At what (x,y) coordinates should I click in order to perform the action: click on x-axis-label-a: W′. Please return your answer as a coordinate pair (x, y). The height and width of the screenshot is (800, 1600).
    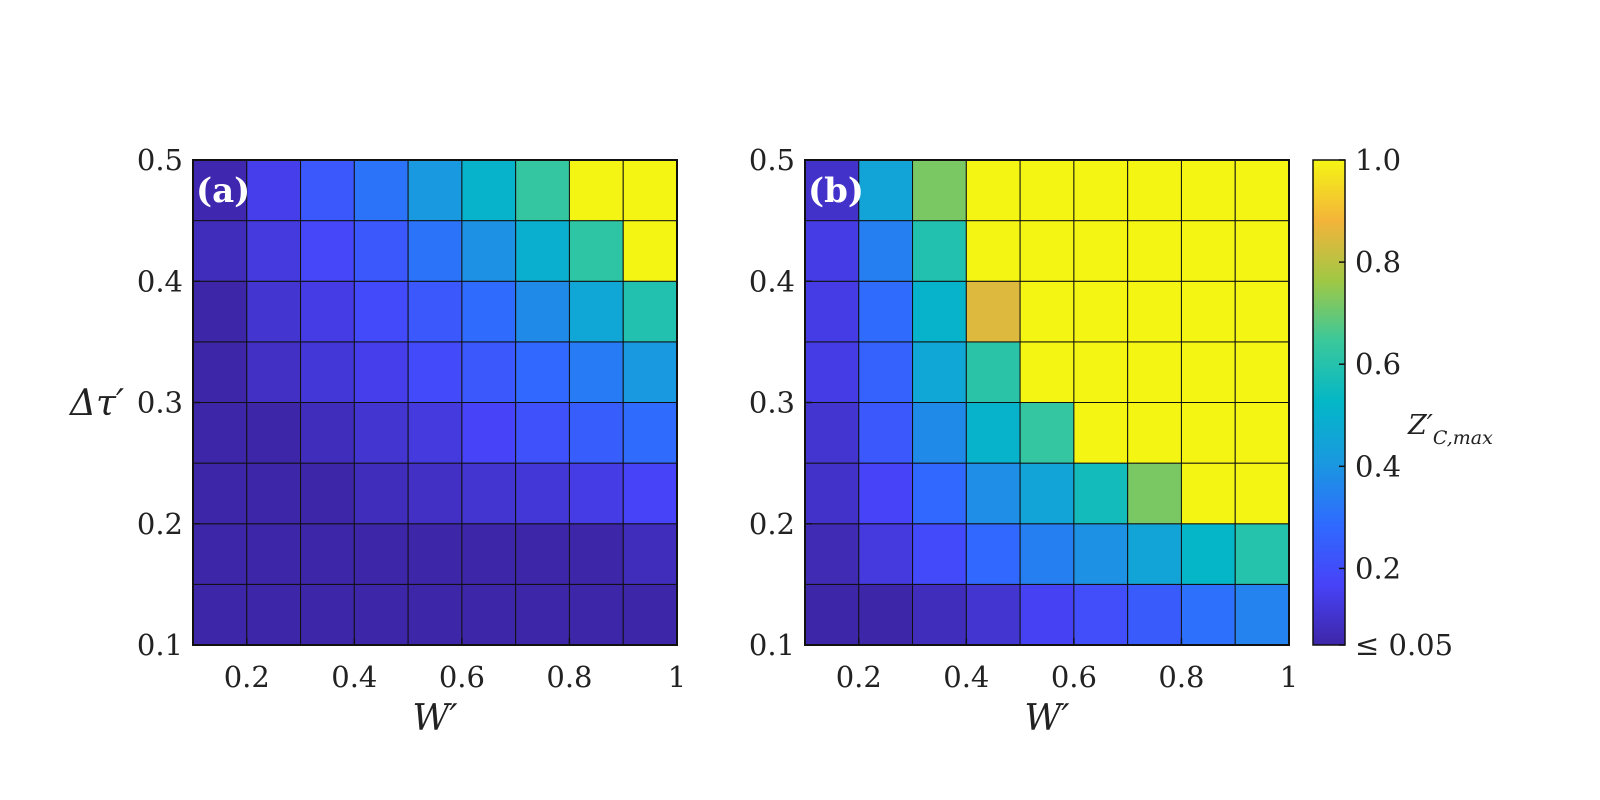
    Looking at the image, I should click on (434, 718).